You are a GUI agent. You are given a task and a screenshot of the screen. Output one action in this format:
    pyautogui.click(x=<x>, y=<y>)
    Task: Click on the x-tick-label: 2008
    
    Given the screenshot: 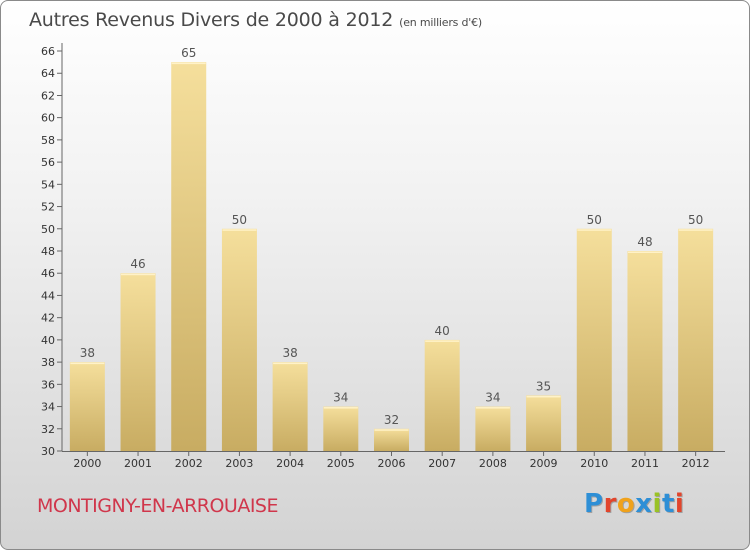 What is the action you would take?
    pyautogui.click(x=493, y=463)
    